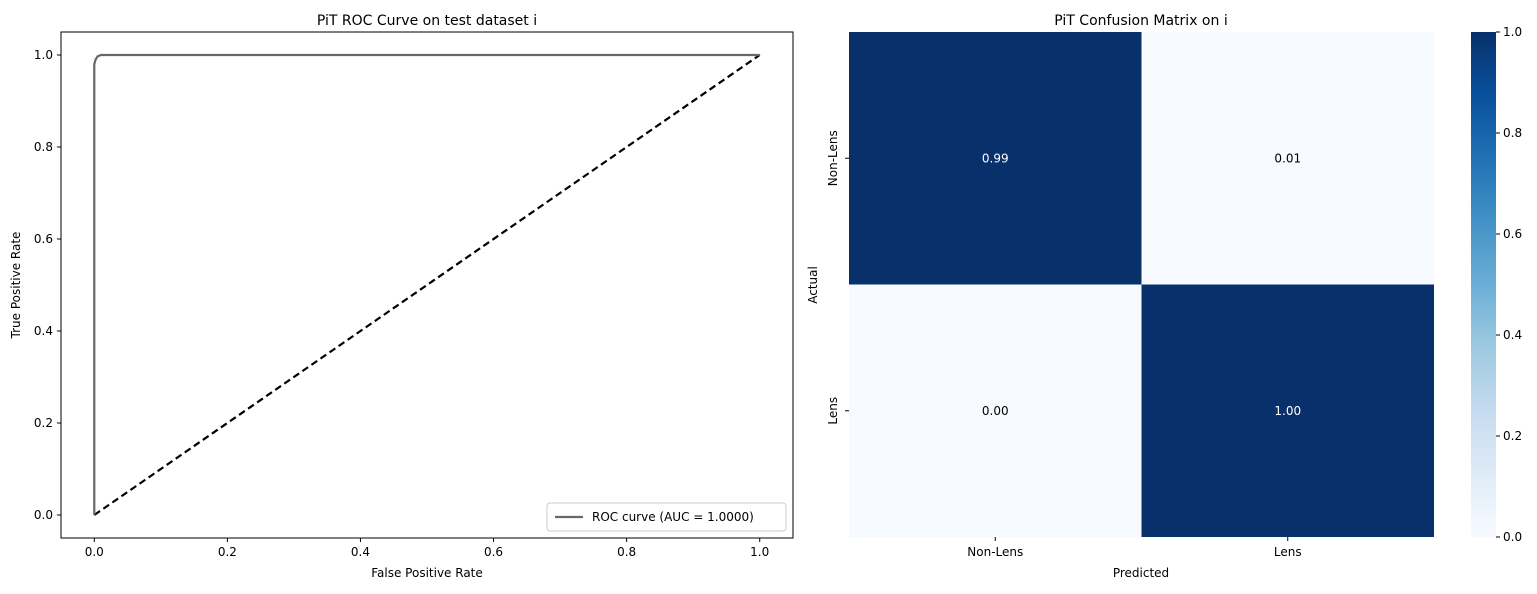 Image resolution: width=1537 pixels, height=594 pixels. I want to click on cm-ylabel: Actual, so click(813, 285).